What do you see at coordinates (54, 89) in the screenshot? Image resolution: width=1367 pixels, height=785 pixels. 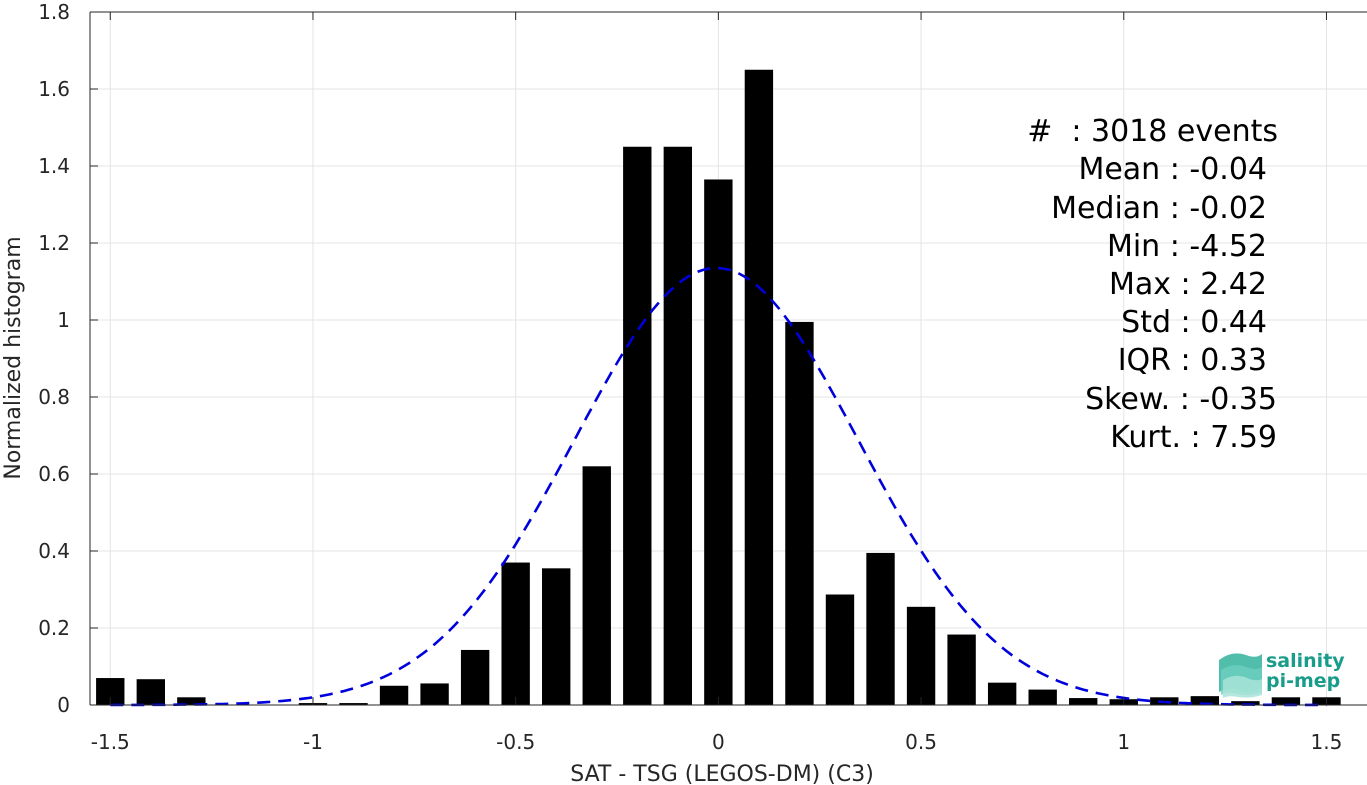 I see `y-tick-label: 1.6` at bounding box center [54, 89].